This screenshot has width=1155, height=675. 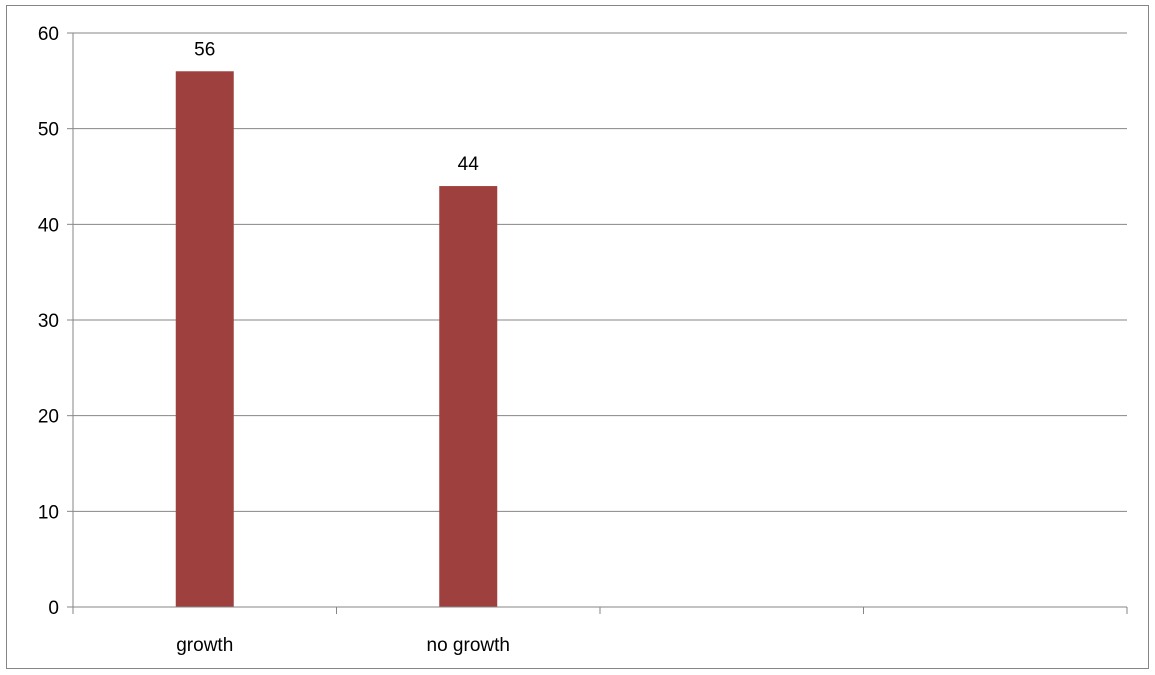 What do you see at coordinates (48, 321) in the screenshot?
I see `y-tick-label: 30` at bounding box center [48, 321].